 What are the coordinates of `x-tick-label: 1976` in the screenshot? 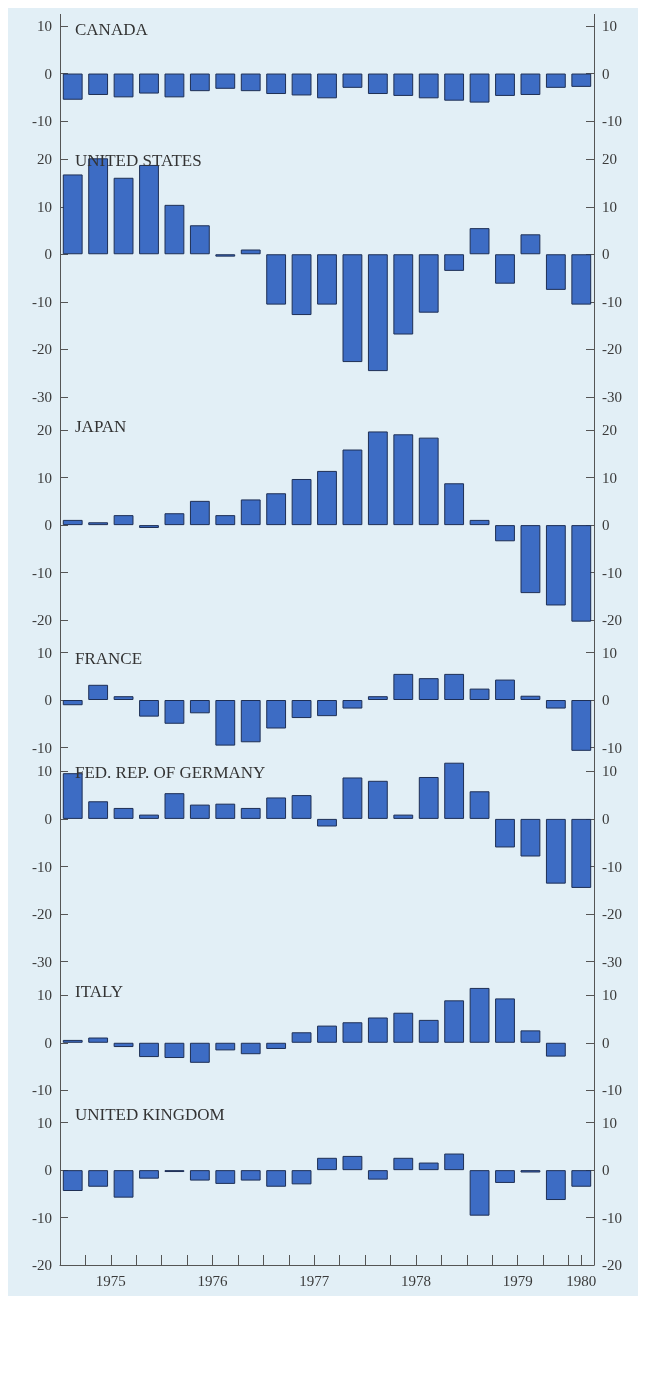 It's located at (213, 1280).